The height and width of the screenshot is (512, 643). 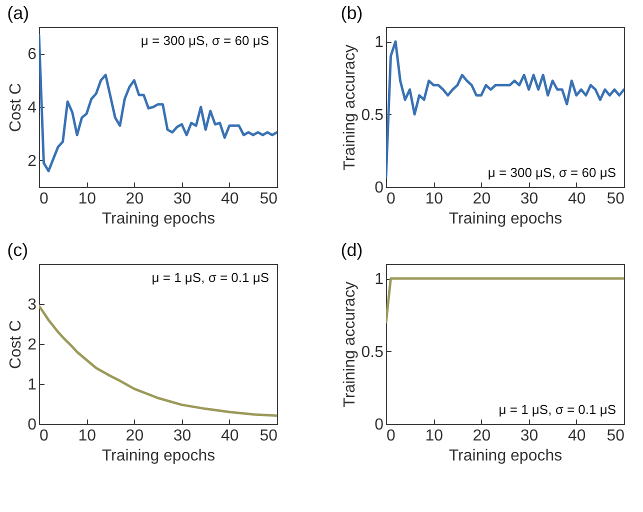 What do you see at coordinates (32, 55) in the screenshot?
I see `y-tick-label: 6` at bounding box center [32, 55].